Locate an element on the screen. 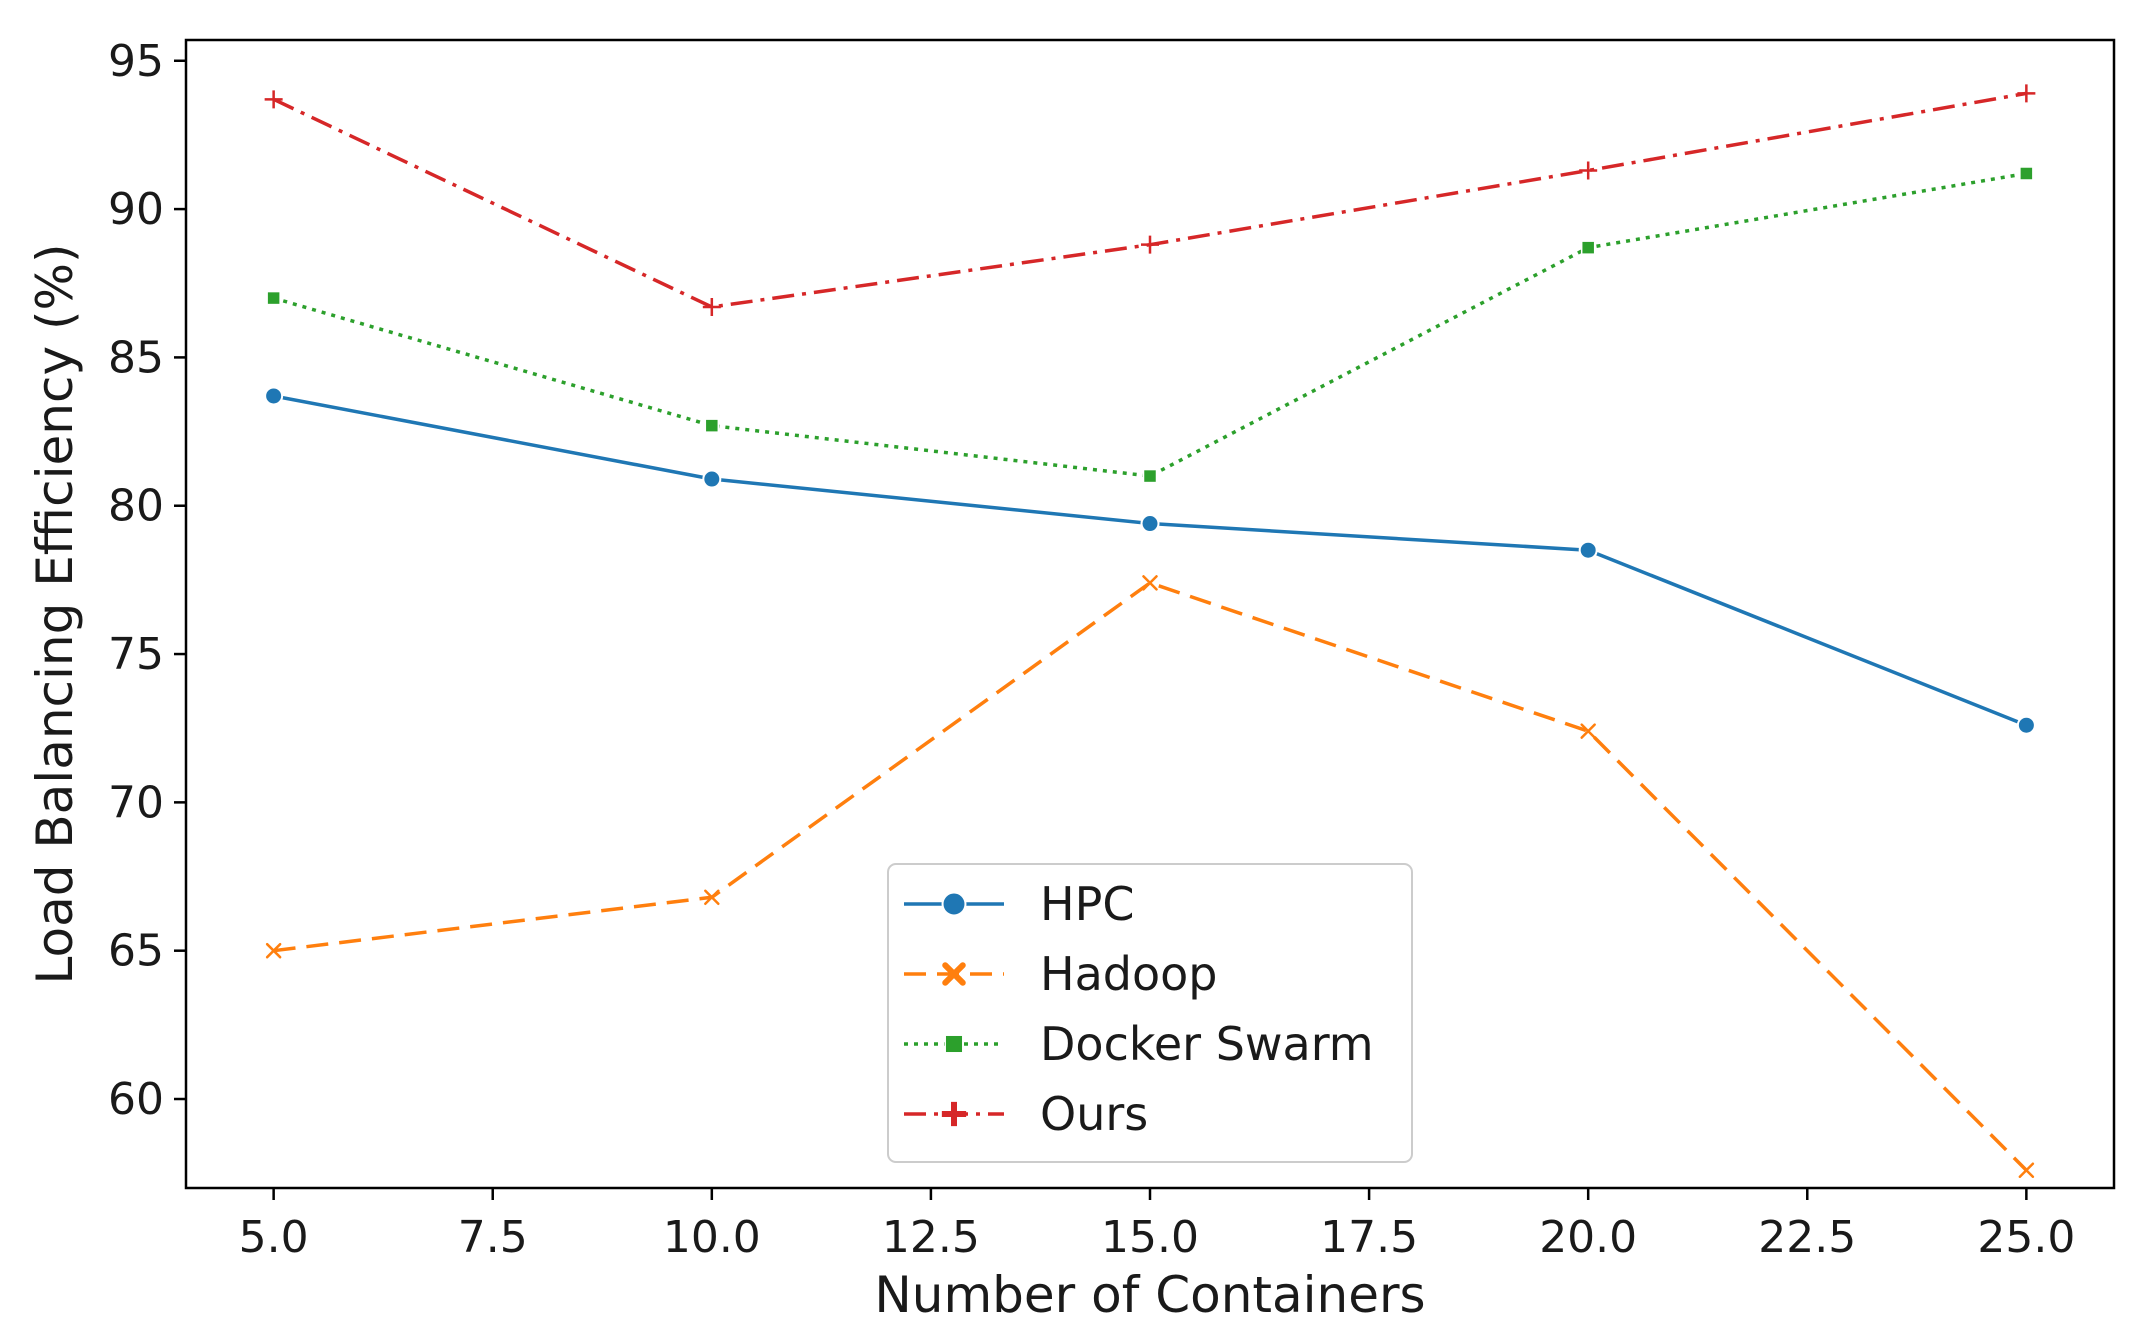 The image size is (2136, 1335). y-tick-label: 75 is located at coordinates (136, 654).